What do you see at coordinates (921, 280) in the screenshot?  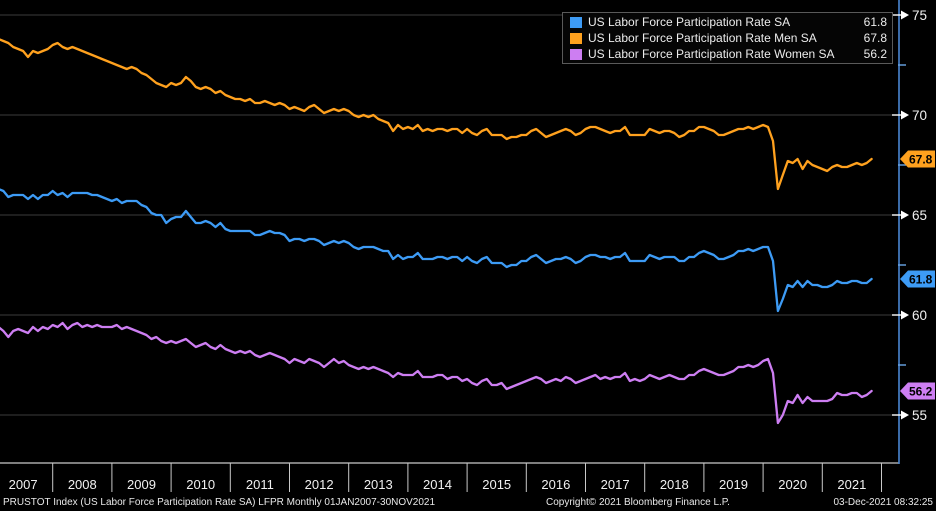 I see `last-value-tag-label-0: 61.8` at bounding box center [921, 280].